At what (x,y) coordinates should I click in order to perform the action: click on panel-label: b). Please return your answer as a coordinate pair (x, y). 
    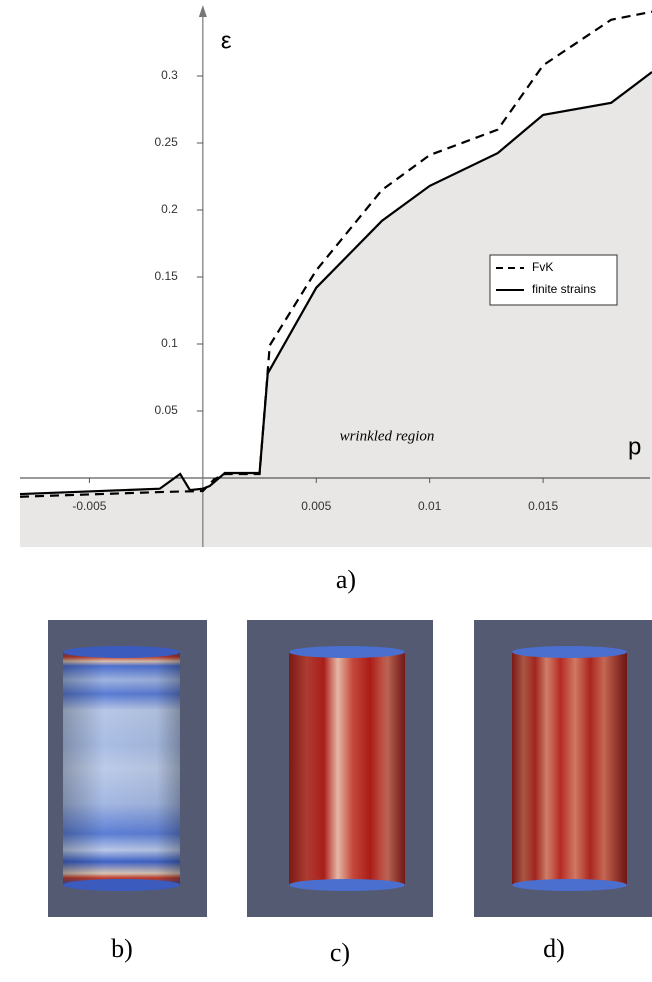
    Looking at the image, I should click on (122, 948).